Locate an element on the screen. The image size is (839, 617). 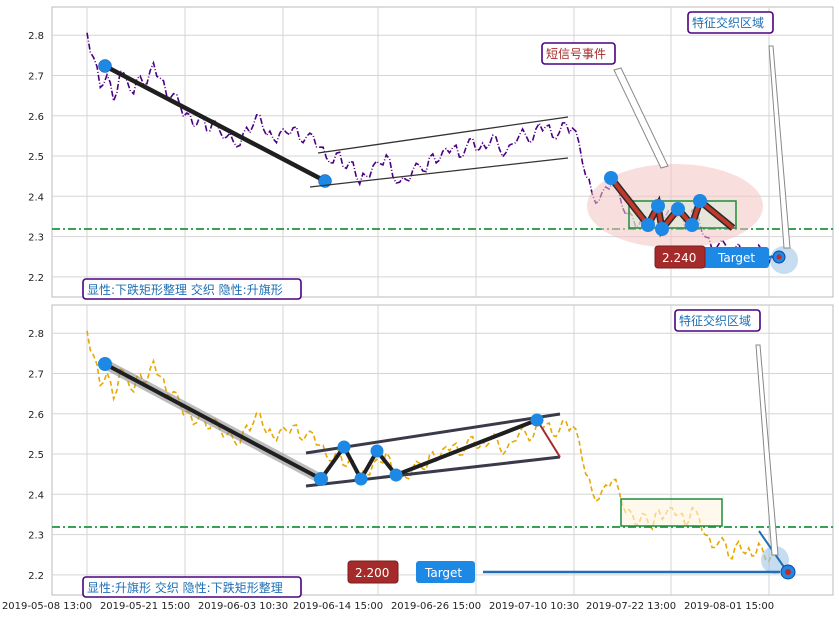
top-feature-zone-arrow is located at coordinates (779, 147).